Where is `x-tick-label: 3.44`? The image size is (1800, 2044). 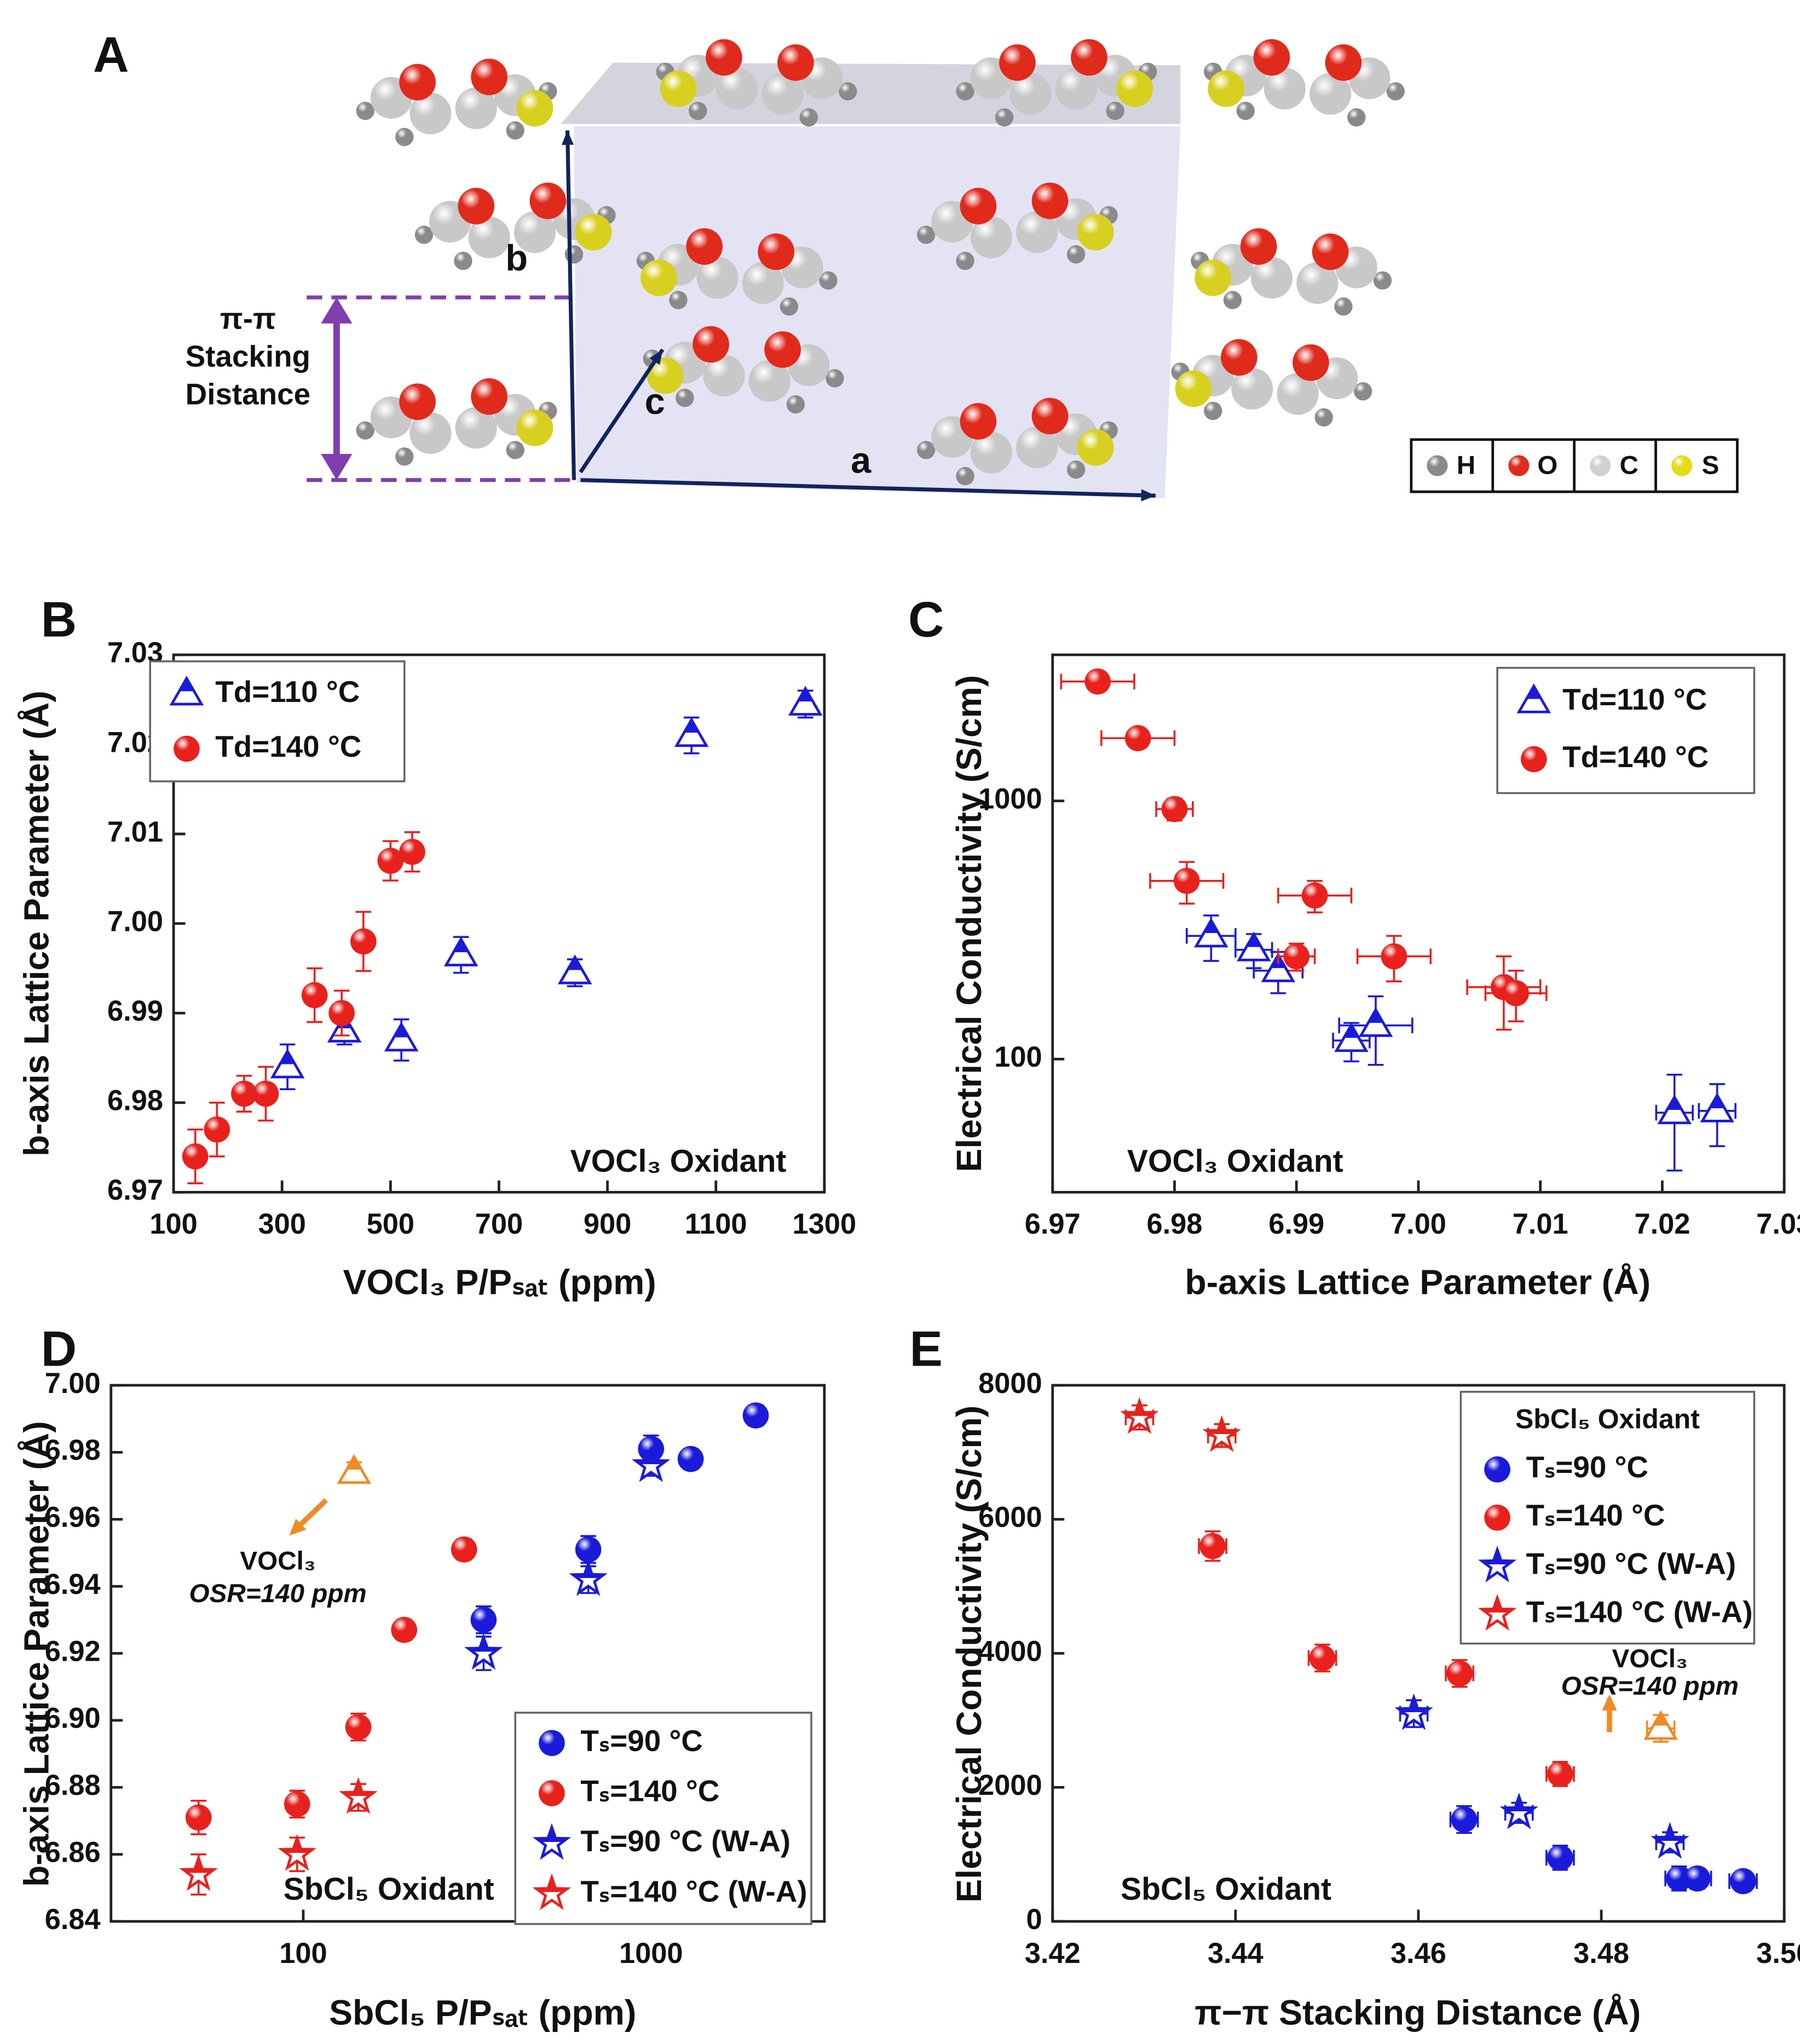 x-tick-label: 3.44 is located at coordinates (1236, 1954).